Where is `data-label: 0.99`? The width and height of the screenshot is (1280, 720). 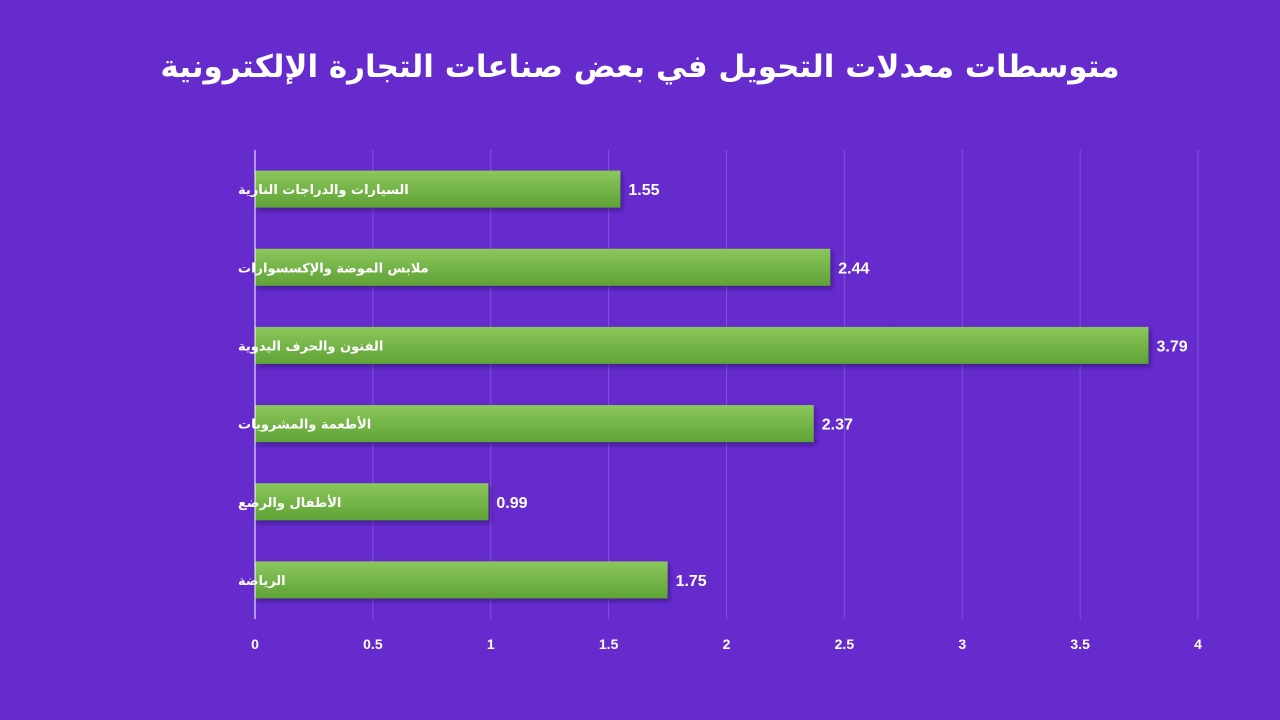 data-label: 0.99 is located at coordinates (511, 503).